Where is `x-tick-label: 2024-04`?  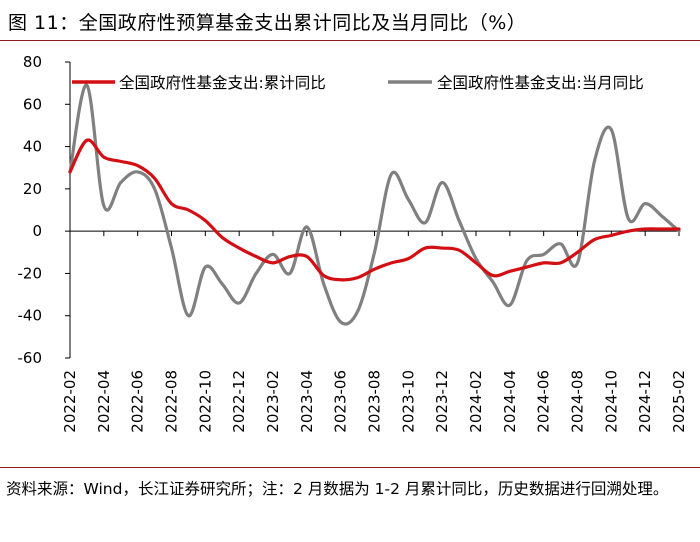
x-tick-label: 2024-04 is located at coordinates (510, 401).